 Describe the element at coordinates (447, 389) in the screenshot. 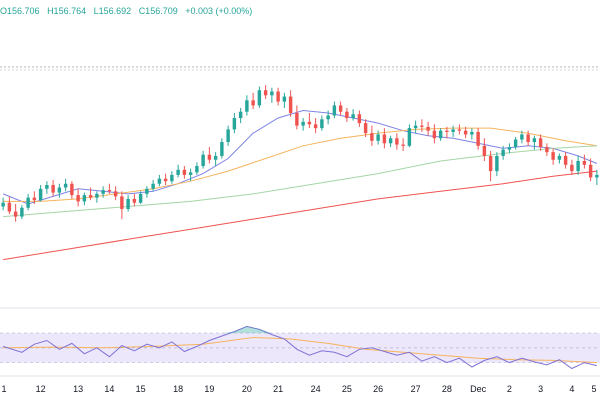

I see `x-tick-label: 28` at that location.